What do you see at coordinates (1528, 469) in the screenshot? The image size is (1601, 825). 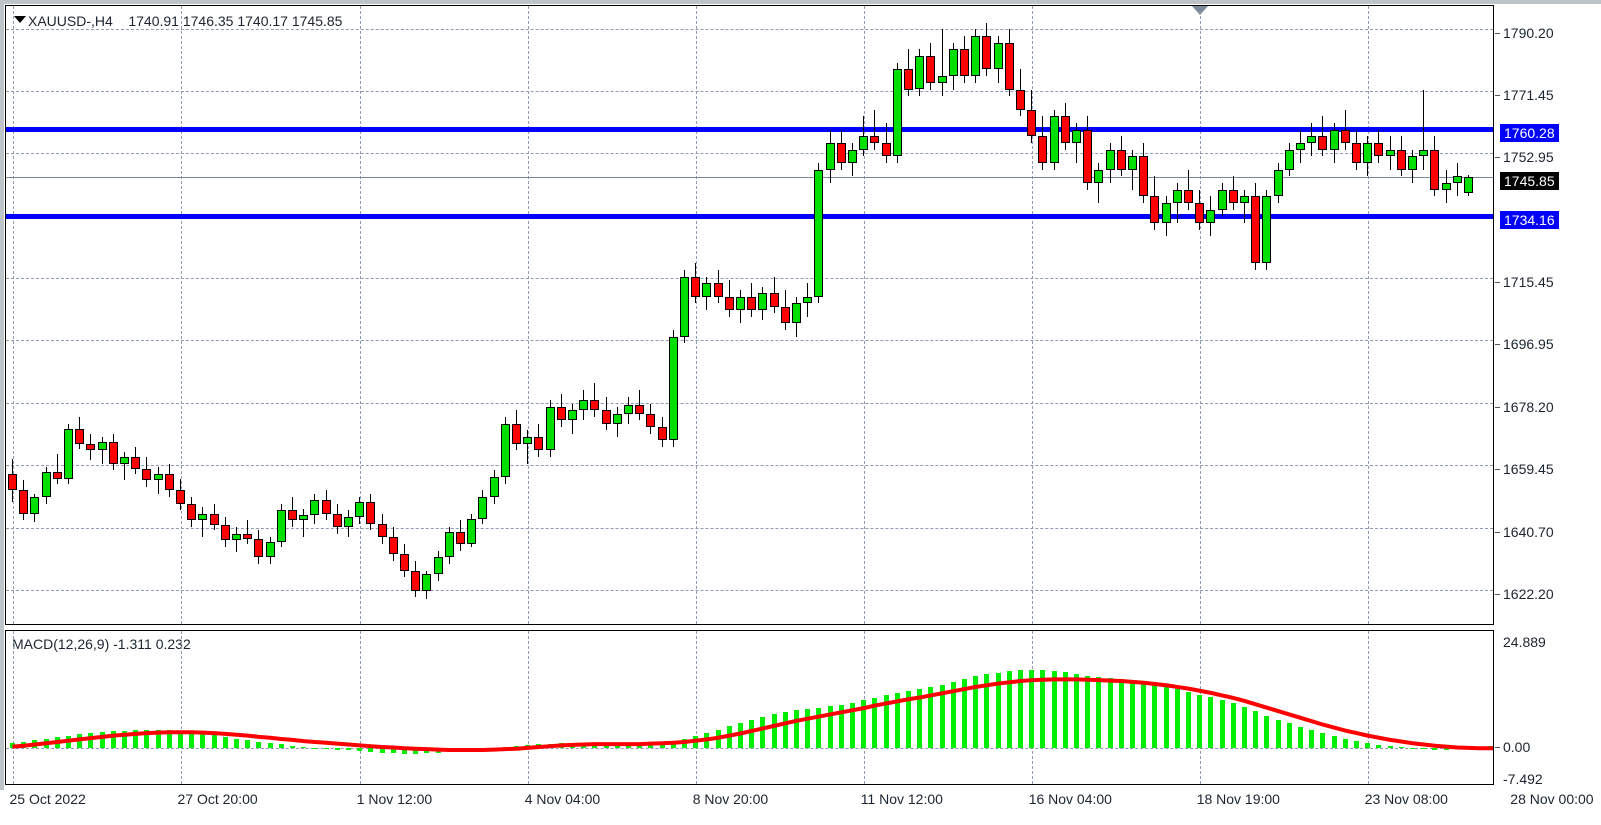 I see `price-tick-label: 1659.45` at bounding box center [1528, 469].